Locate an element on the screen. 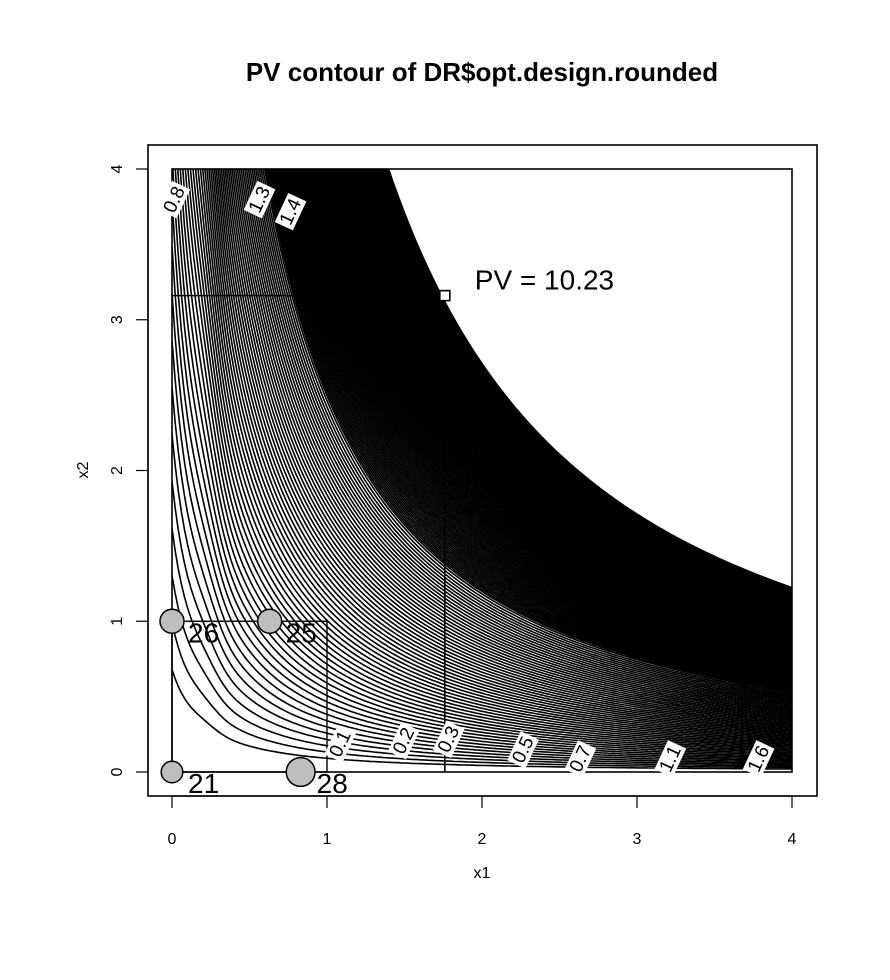  x-tick-label: 0 is located at coordinates (172, 839).